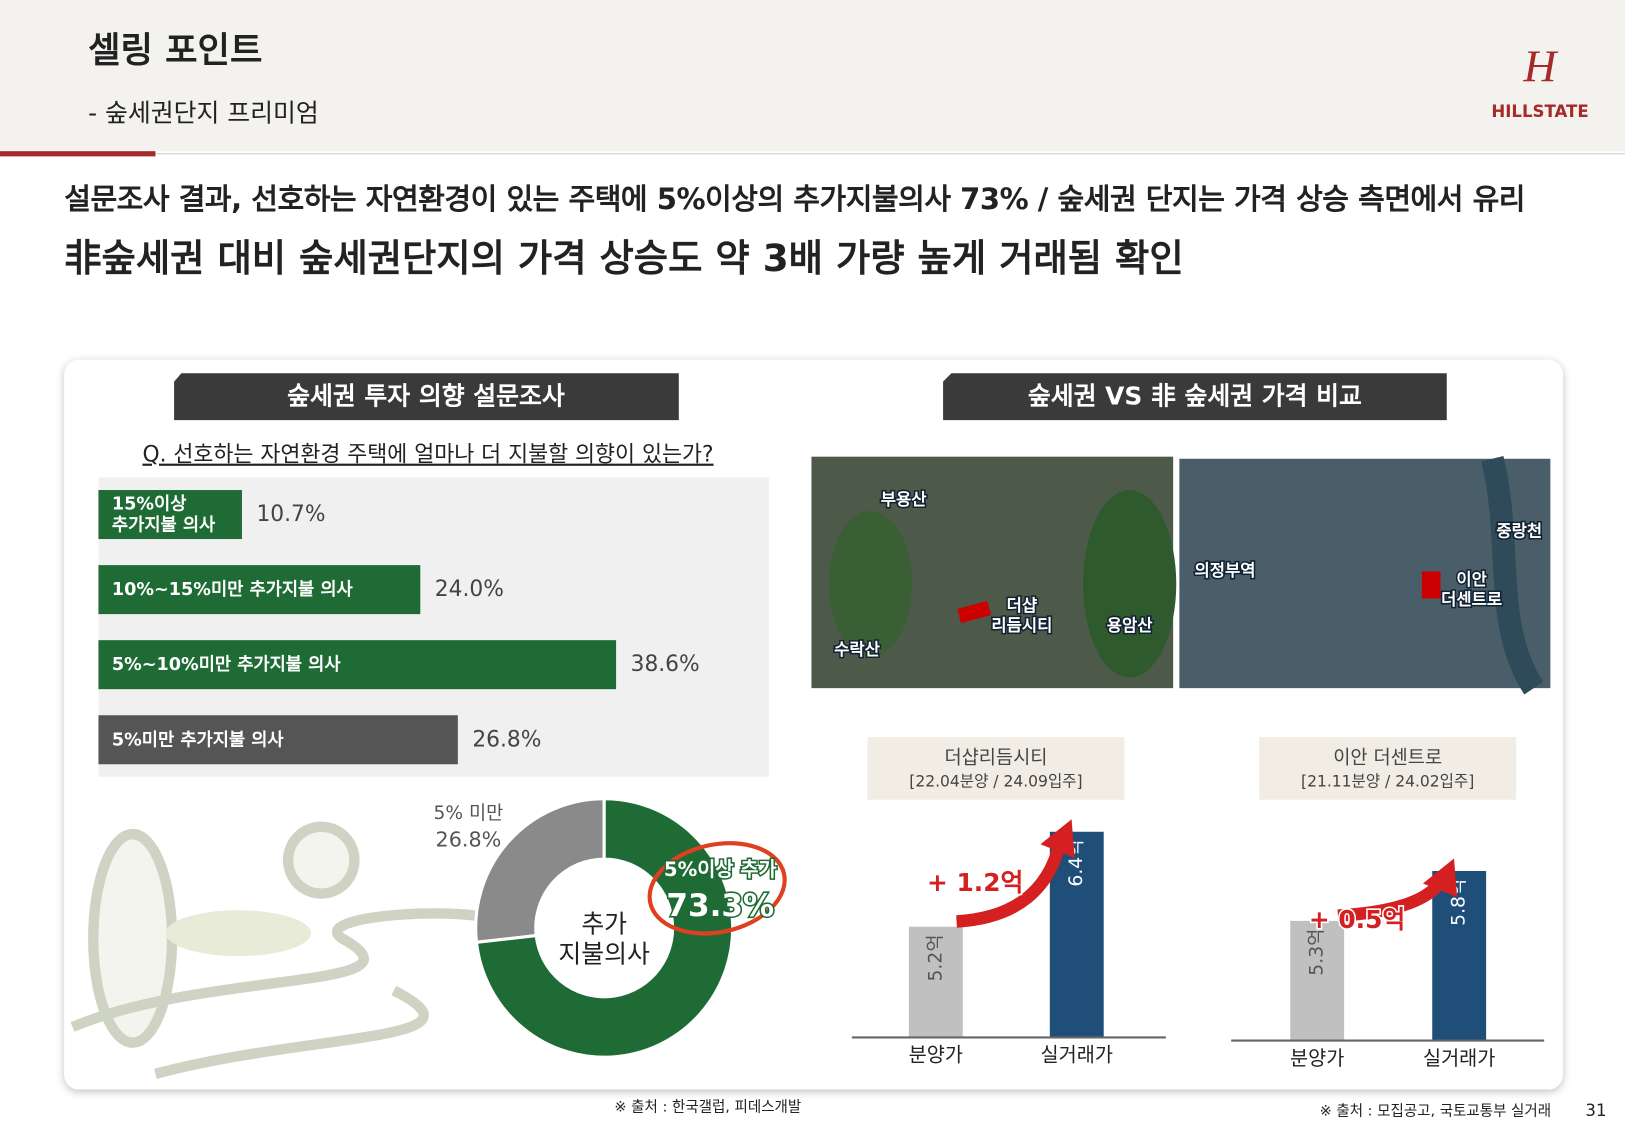 The height and width of the screenshot is (1125, 1625). I want to click on map-label: 중랑천, so click(1519, 530).